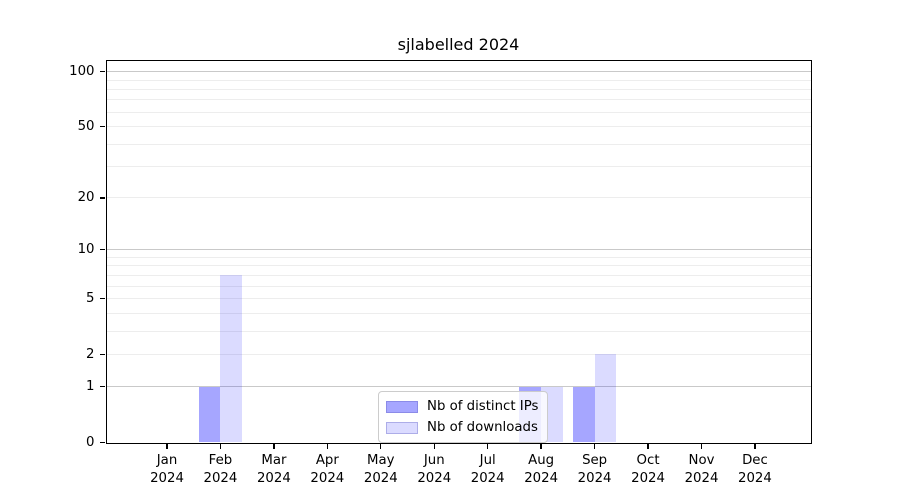  I want to click on x-tick-month: Aug, so click(541, 460).